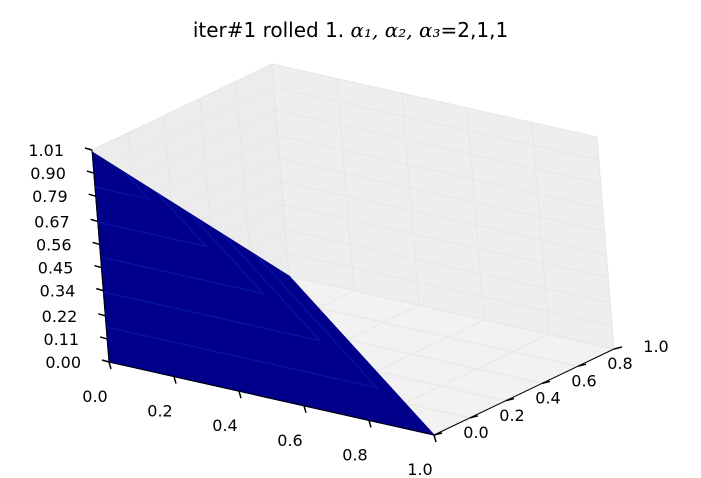 Image resolution: width=701 pixels, height=478 pixels. Describe the element at coordinates (100, 256) in the screenshot. I see `z-axis-line` at that location.